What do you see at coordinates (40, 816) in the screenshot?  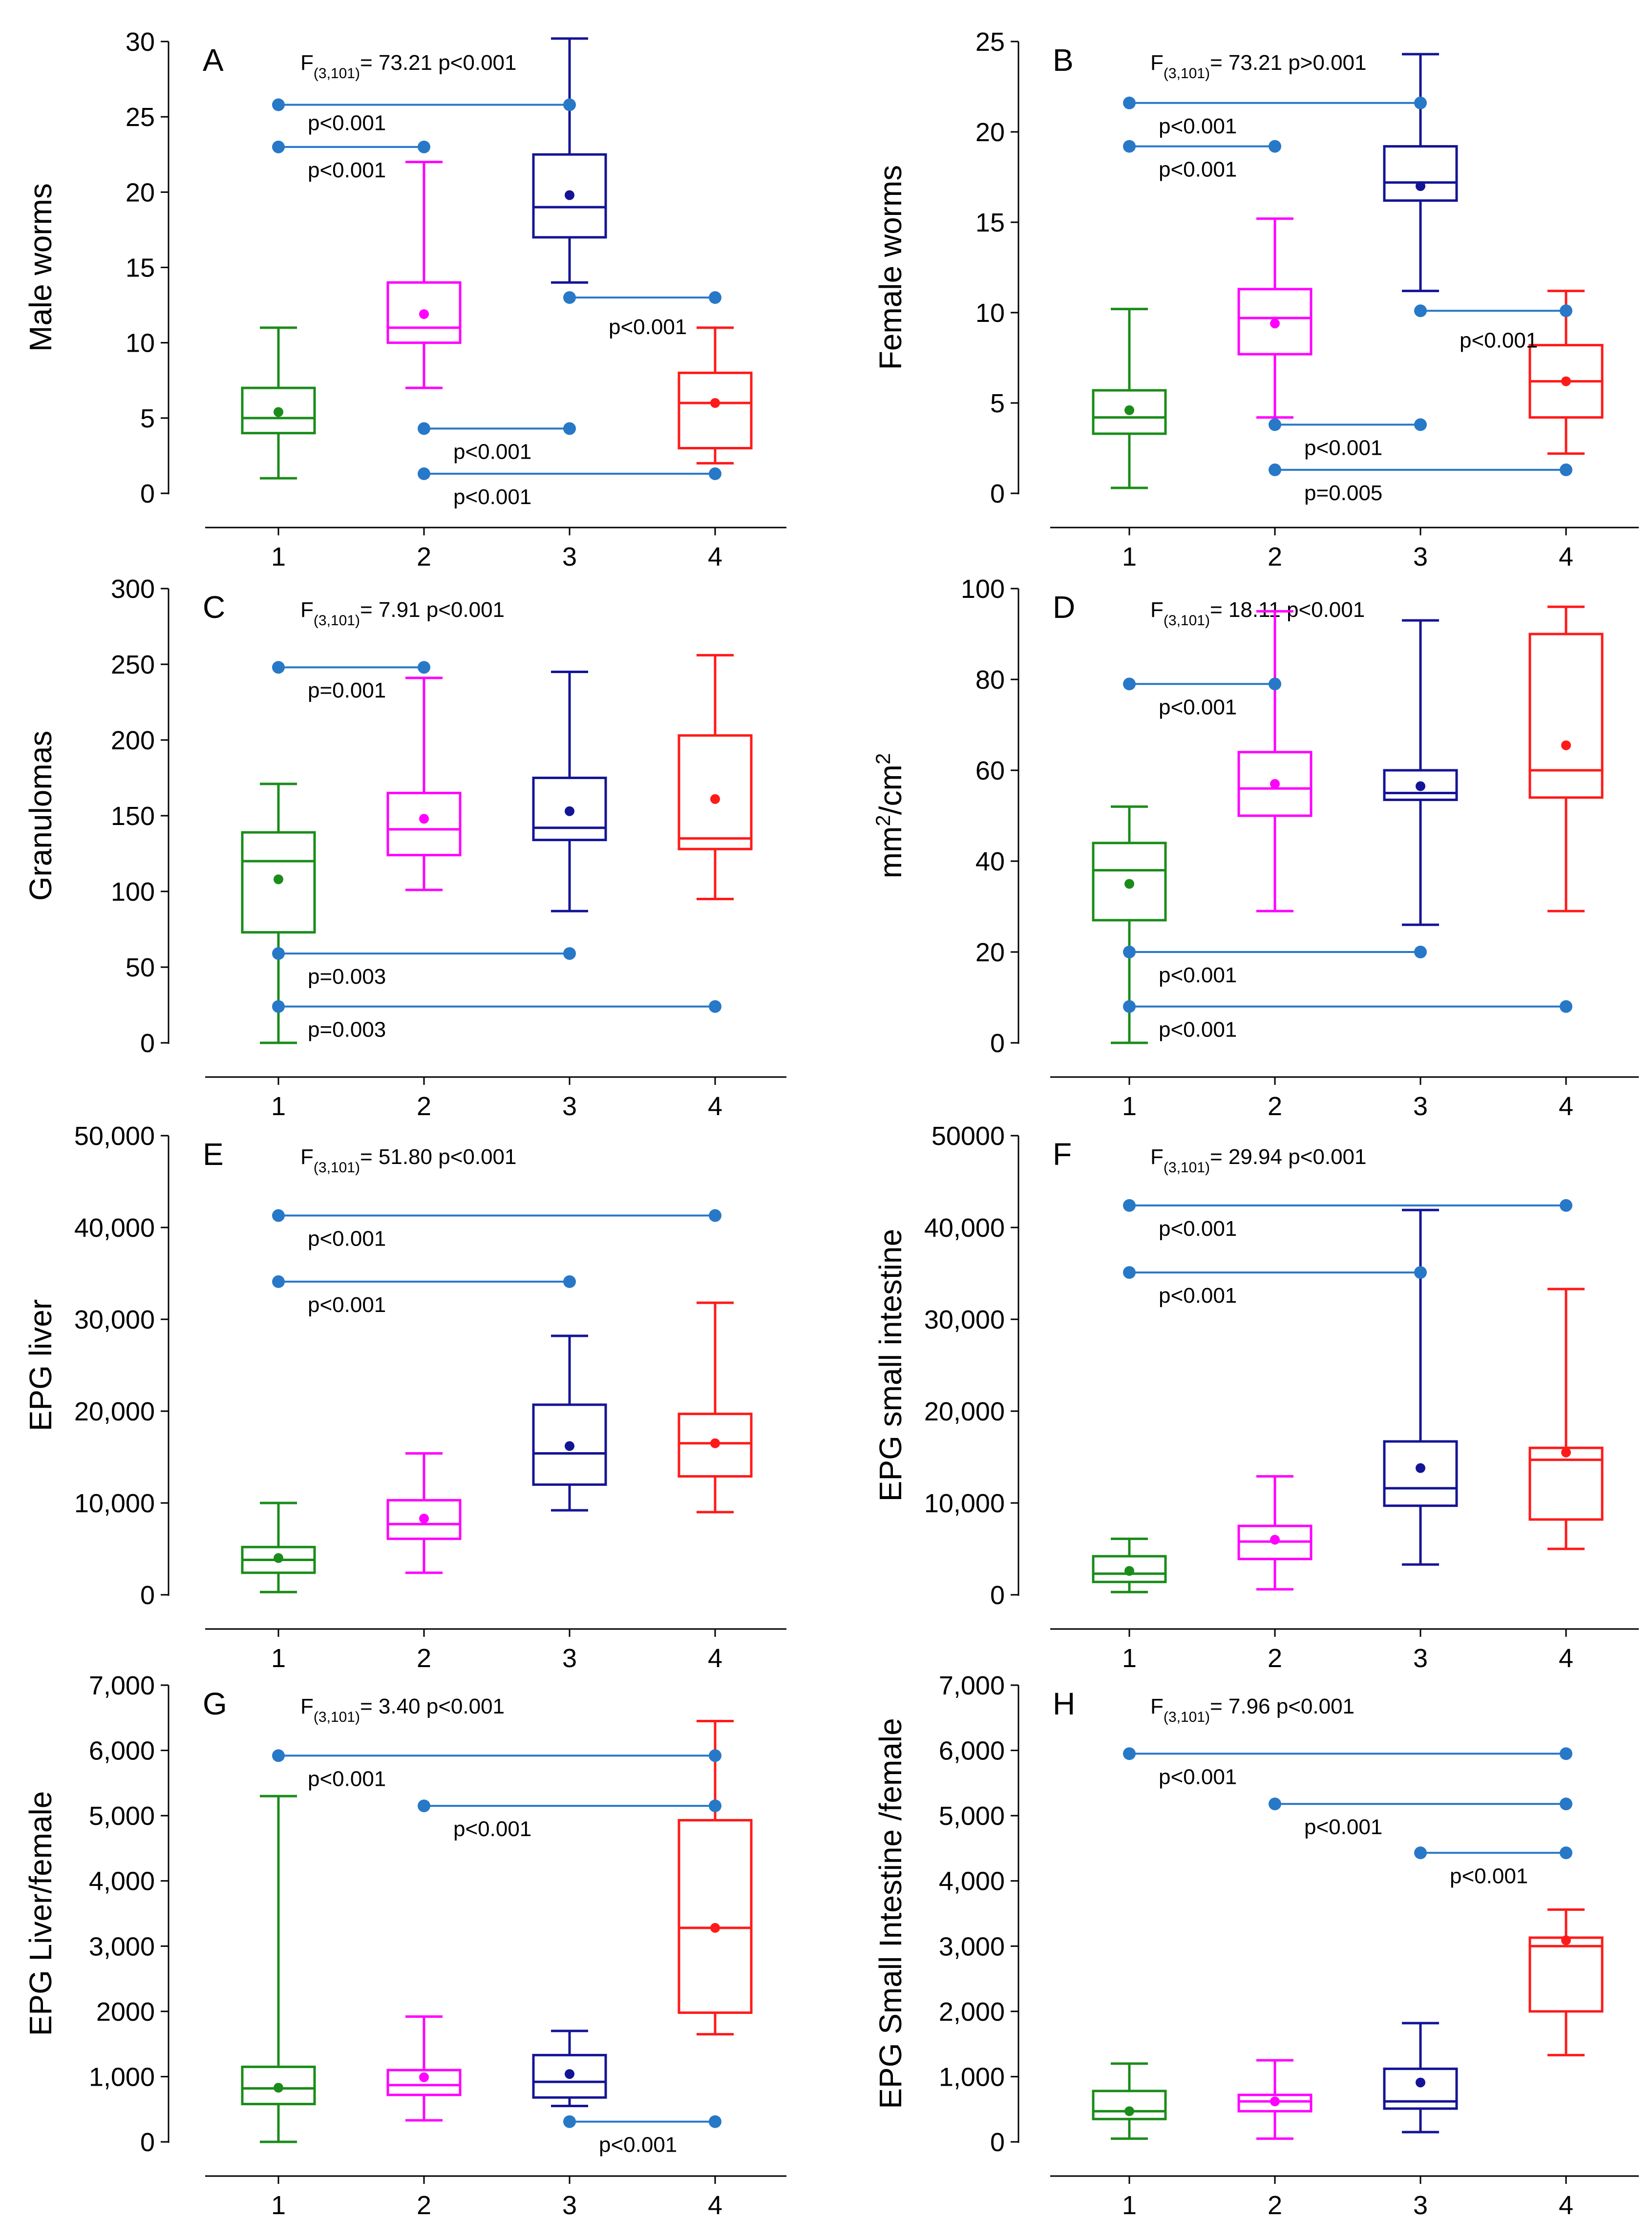 I see `y-axis-title: Granulomas` at bounding box center [40, 816].